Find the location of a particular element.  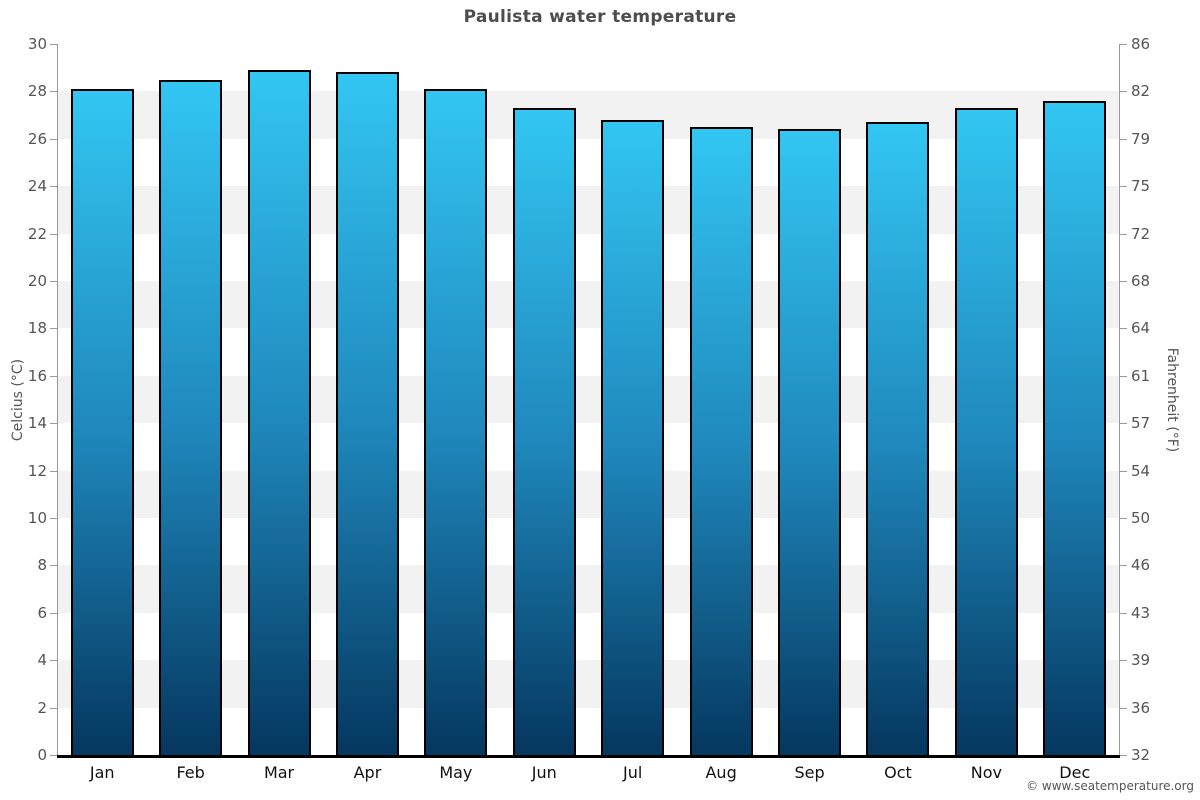

x-tick-label-mar: Mar is located at coordinates (279, 772).